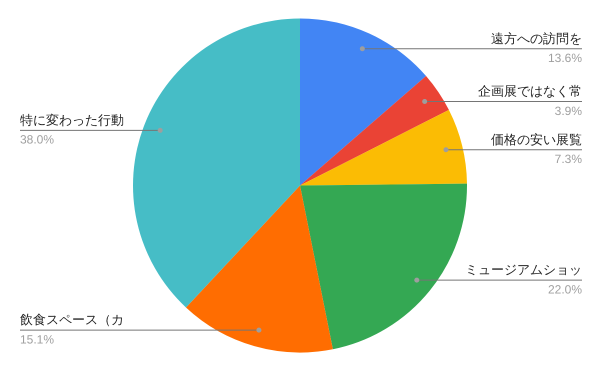 This screenshot has width=600, height=371. I want to click on slice-label: 価格の安い展覧, so click(536, 139).